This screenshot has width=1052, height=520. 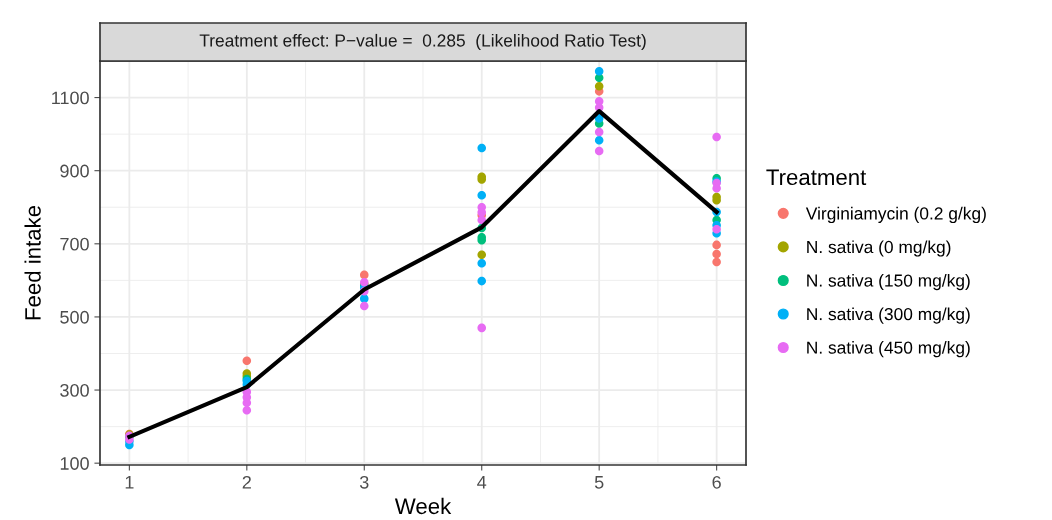 I want to click on legend-label: N. sativa (300 mg/kg), so click(x=888, y=315).